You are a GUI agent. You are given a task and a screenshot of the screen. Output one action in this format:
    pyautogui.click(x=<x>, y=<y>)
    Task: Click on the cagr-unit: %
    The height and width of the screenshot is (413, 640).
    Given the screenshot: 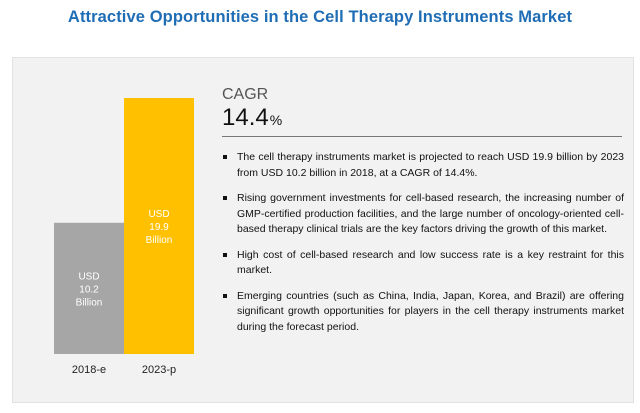 What is the action you would take?
    pyautogui.click(x=276, y=120)
    